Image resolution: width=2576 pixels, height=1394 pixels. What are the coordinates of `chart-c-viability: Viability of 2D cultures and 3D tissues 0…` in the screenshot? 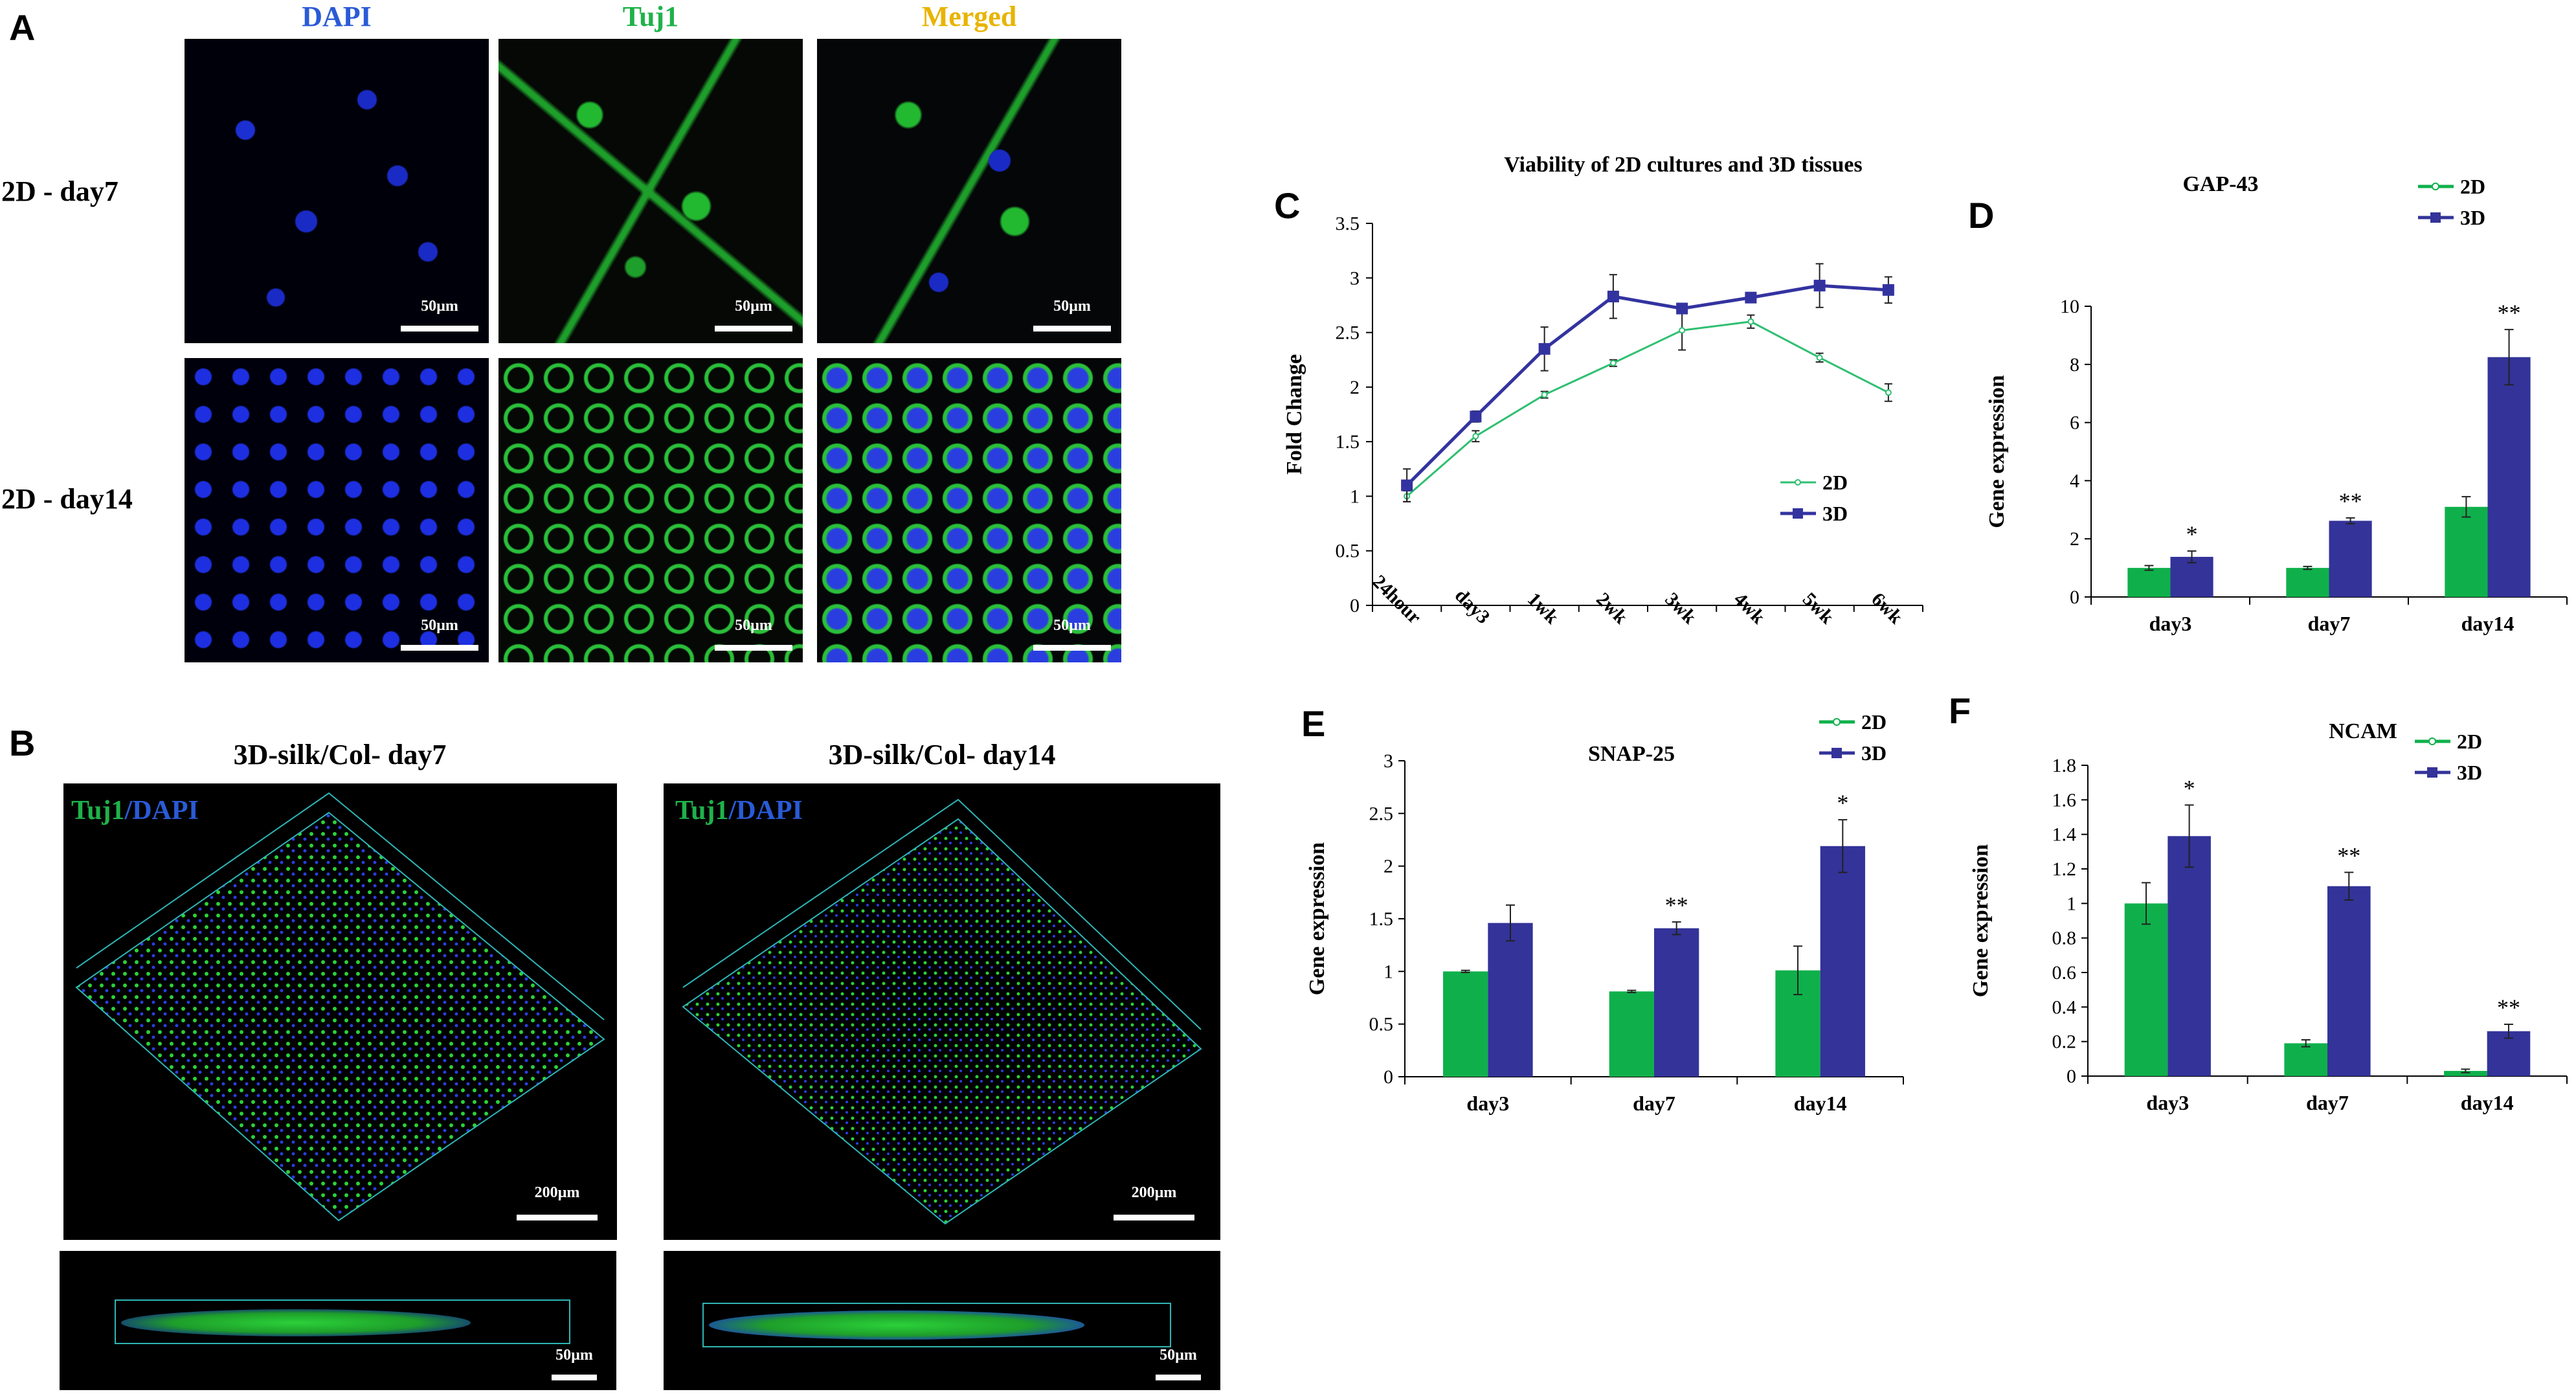 It's located at (1603, 390).